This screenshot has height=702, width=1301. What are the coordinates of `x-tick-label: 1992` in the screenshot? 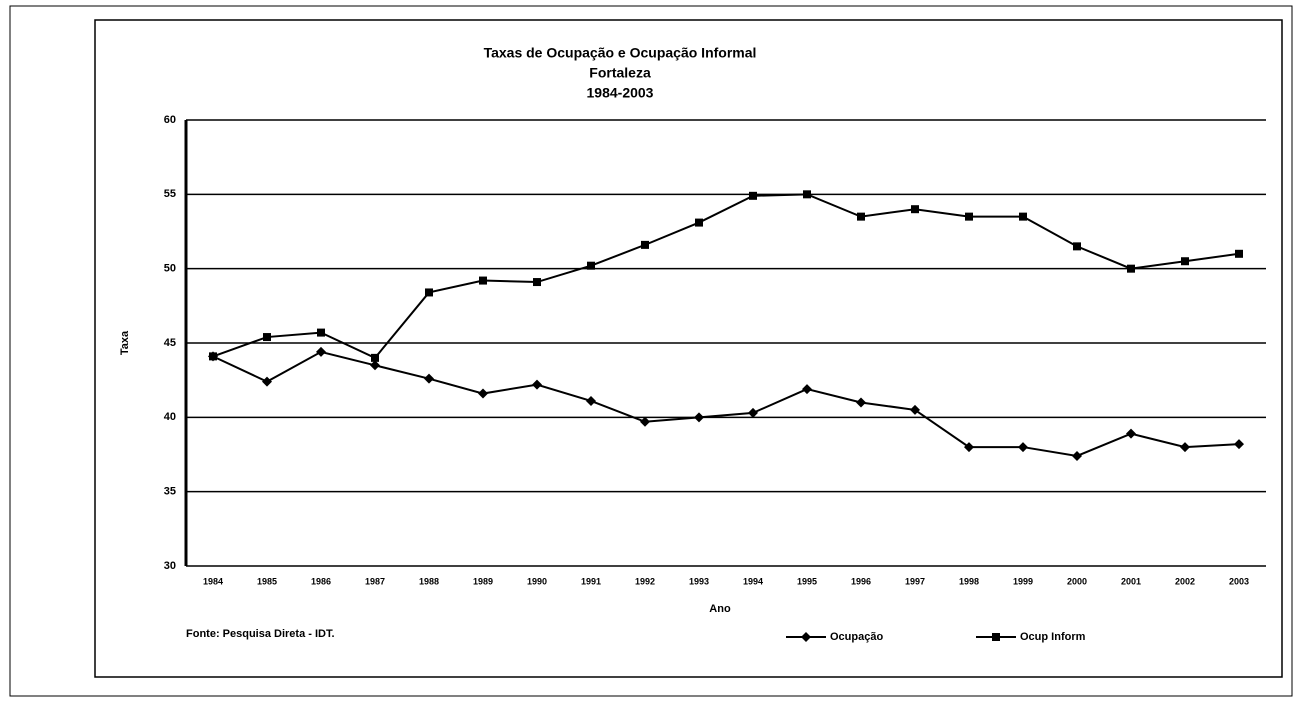 It's located at (645, 581).